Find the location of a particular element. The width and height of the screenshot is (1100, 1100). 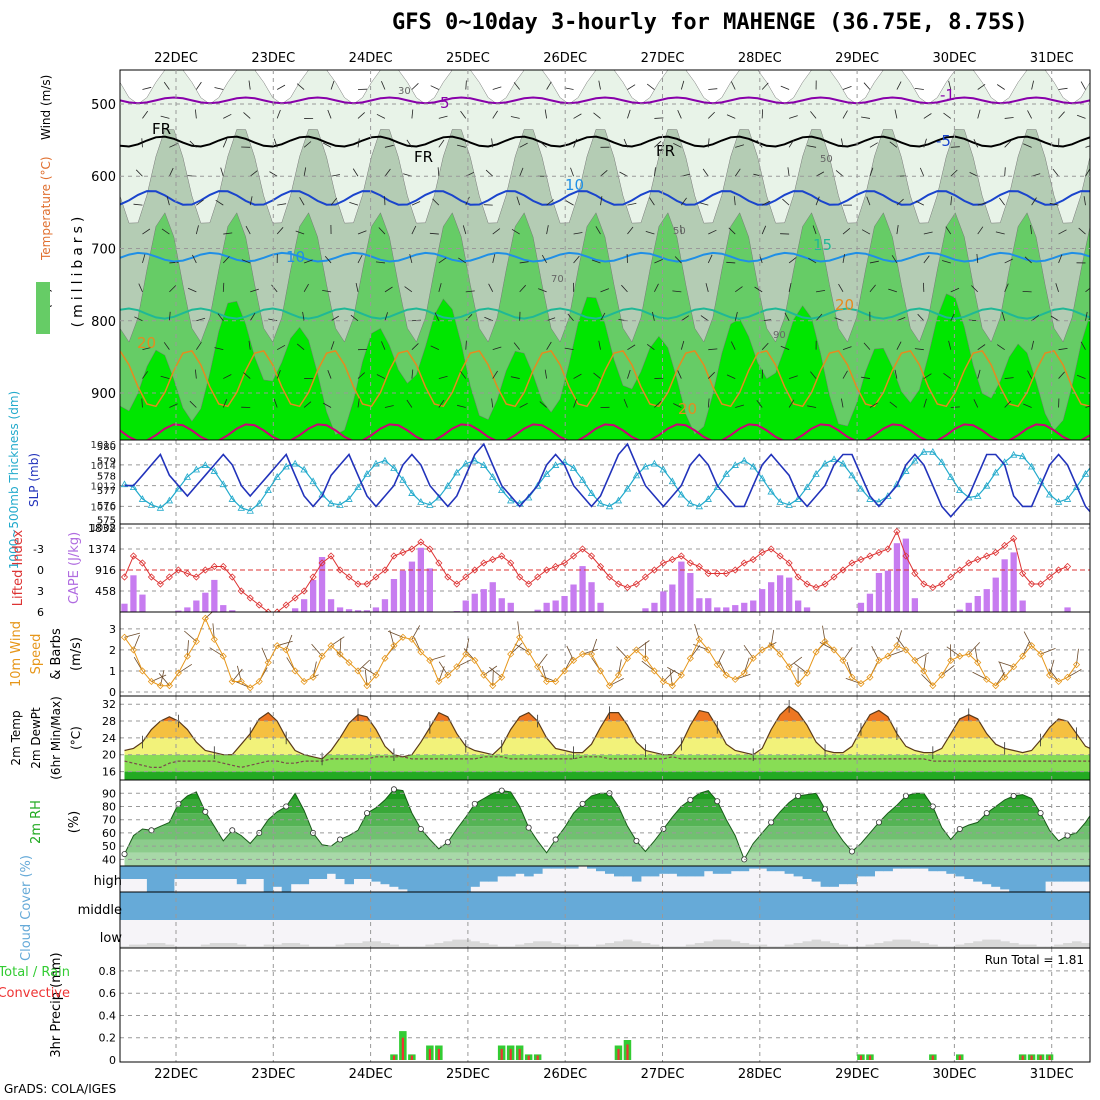

pressure-tick-label: 600 is located at coordinates (103, 177).